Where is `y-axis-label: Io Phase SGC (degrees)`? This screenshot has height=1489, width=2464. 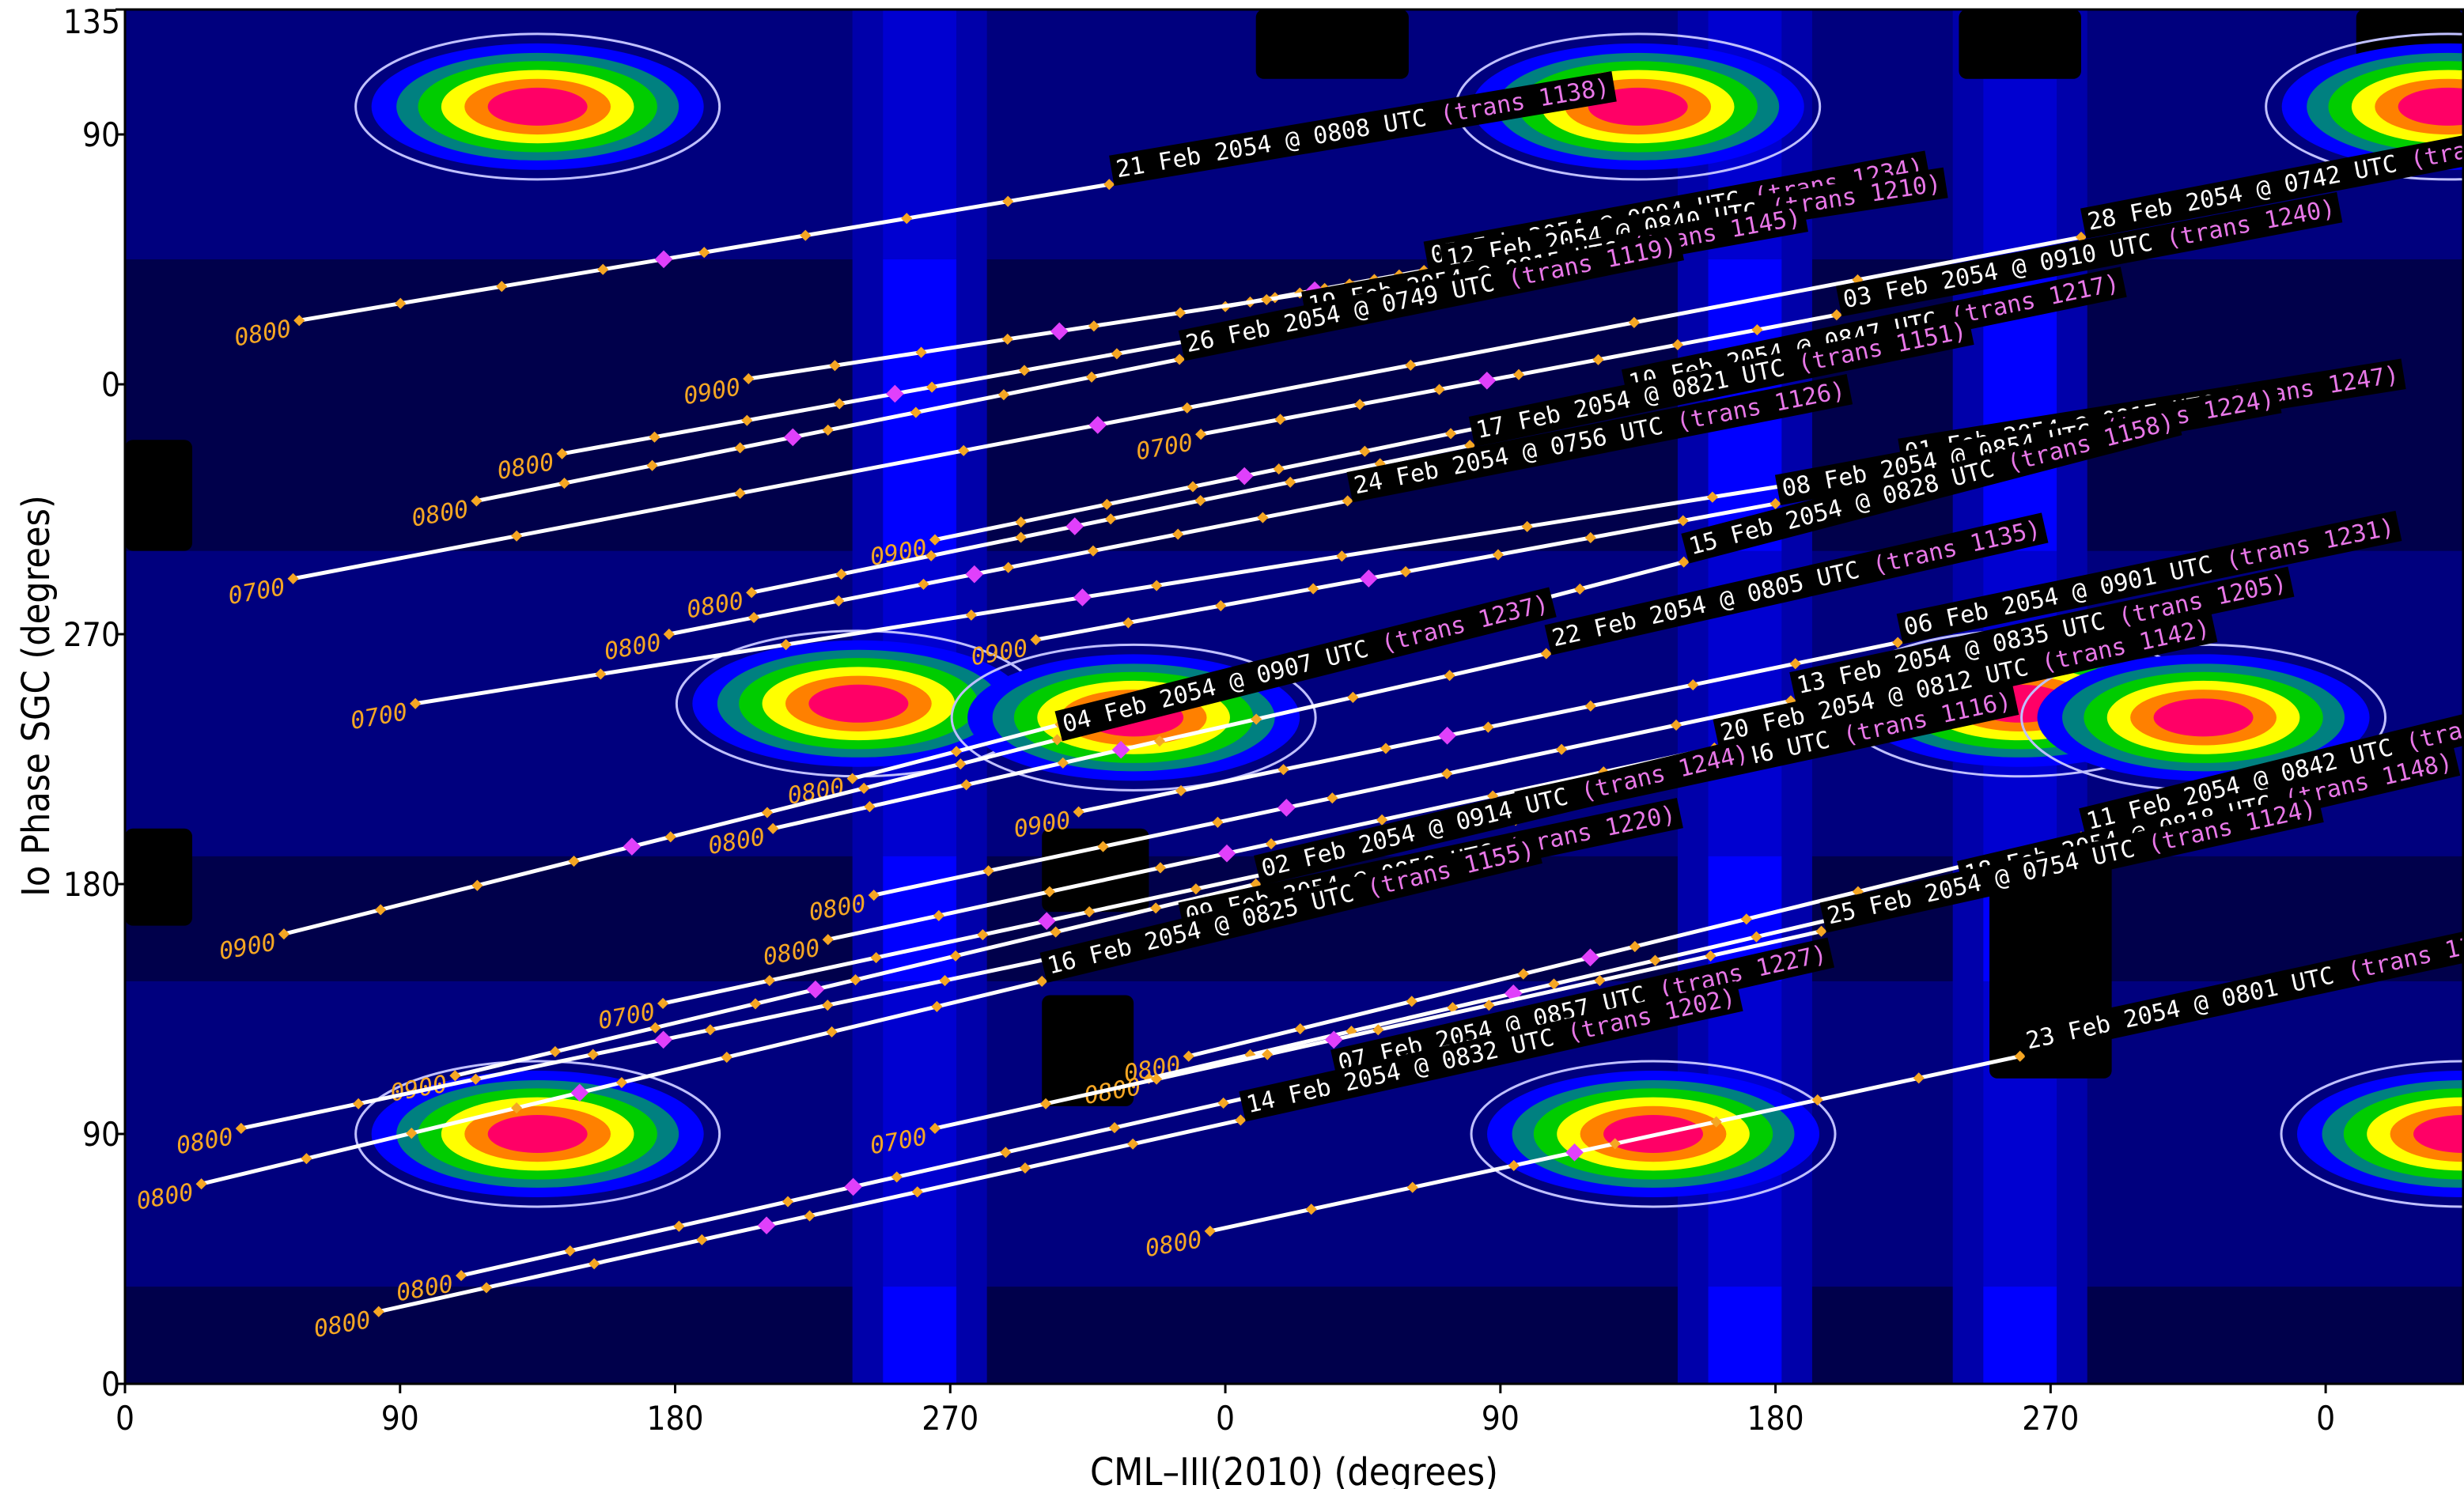
y-axis-label: Io Phase SGC (degrees) is located at coordinates (36, 696).